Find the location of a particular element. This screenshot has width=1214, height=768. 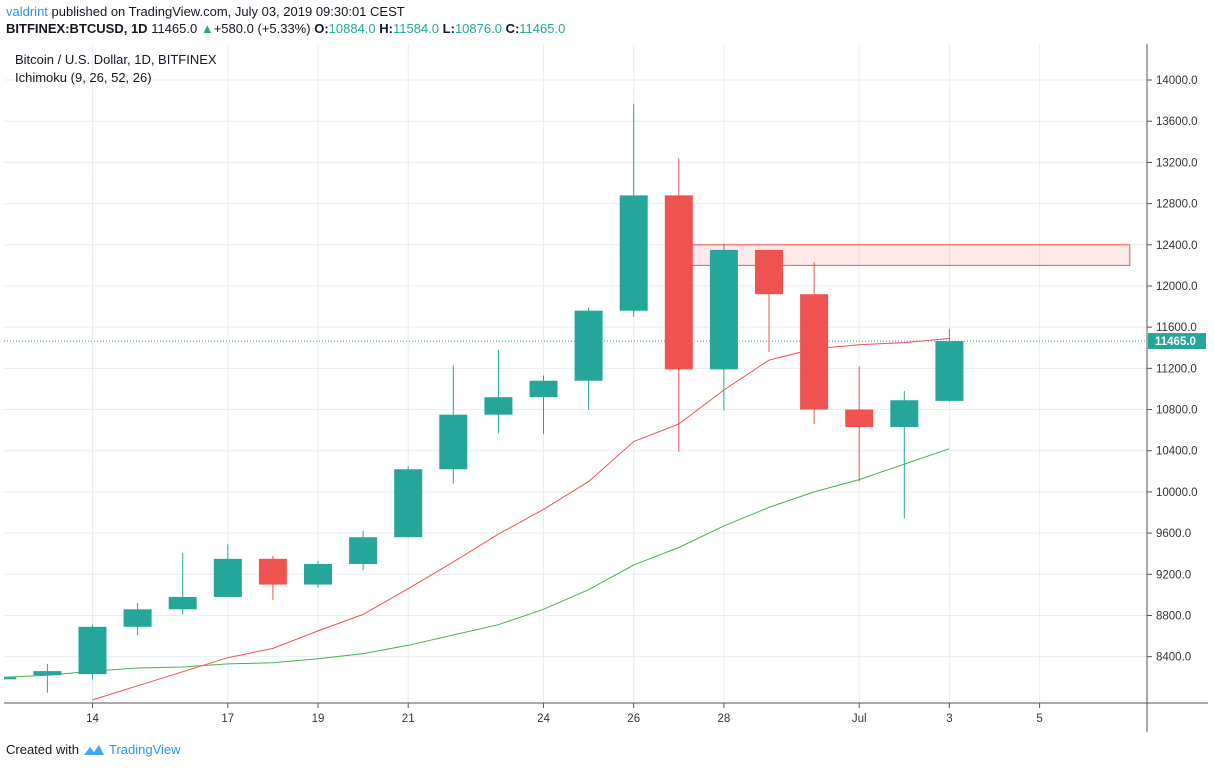

symbol-label: BITFINEX:BTCUSD, 1D is located at coordinates (77, 28).